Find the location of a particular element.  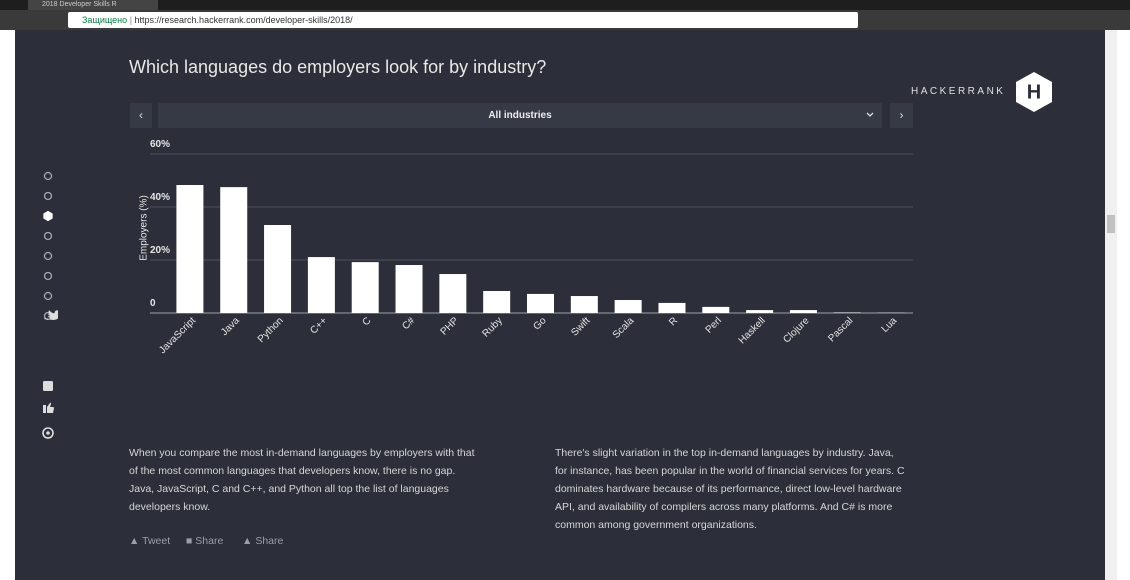

y-tick-label: 60% is located at coordinates (160, 144).